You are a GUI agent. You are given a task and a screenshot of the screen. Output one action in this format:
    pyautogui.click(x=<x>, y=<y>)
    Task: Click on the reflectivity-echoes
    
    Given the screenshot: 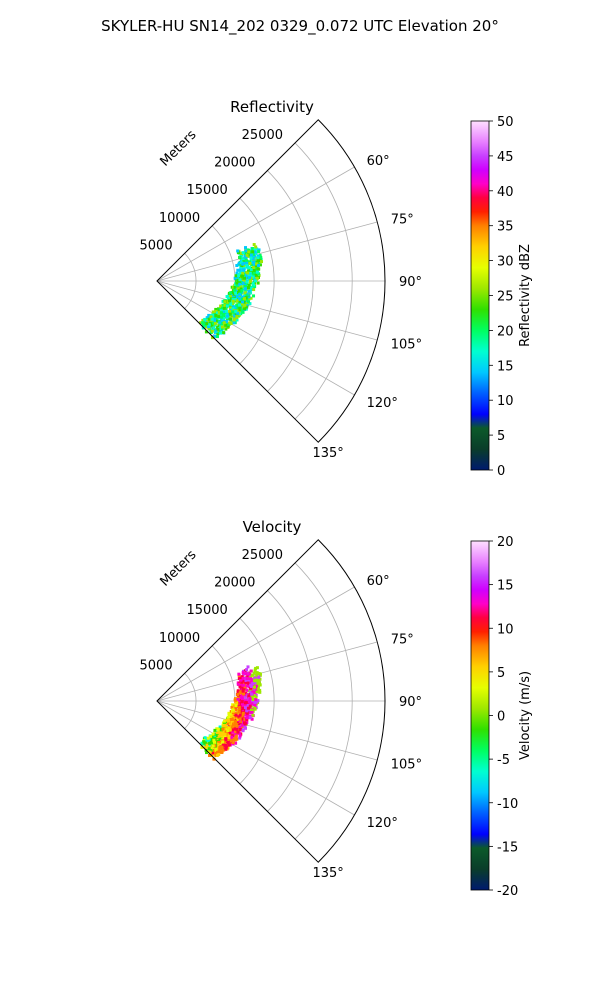 What is the action you would take?
    pyautogui.click(x=231, y=291)
    